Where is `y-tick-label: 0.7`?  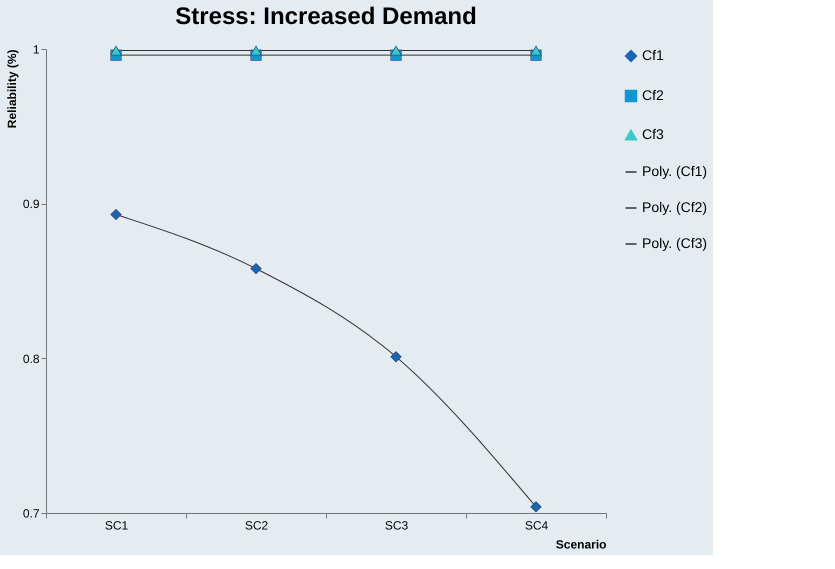 y-tick-label: 0.7 is located at coordinates (31, 513).